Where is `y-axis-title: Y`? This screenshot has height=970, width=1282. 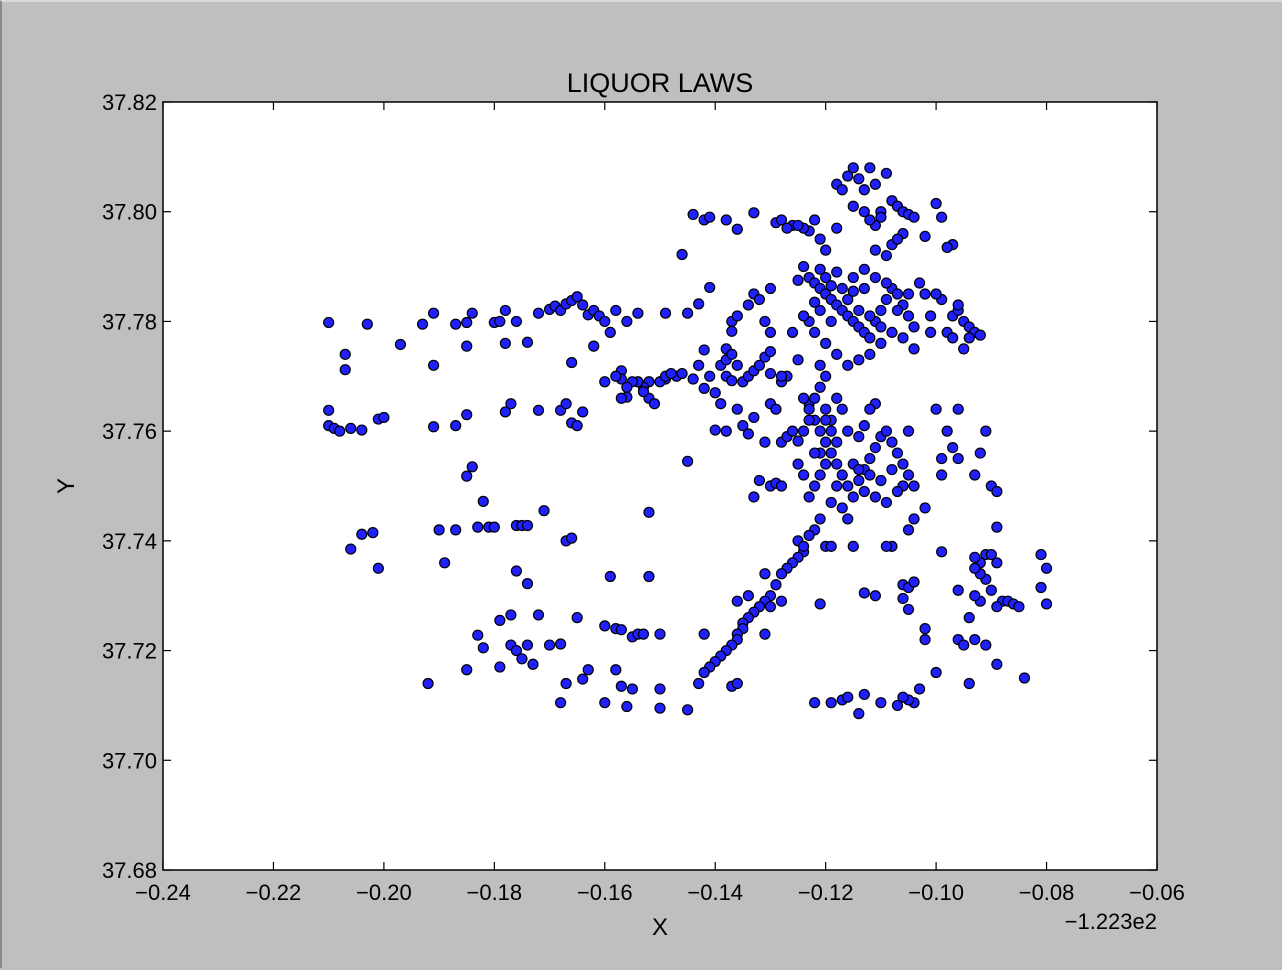
y-axis-title: Y is located at coordinates (66, 486).